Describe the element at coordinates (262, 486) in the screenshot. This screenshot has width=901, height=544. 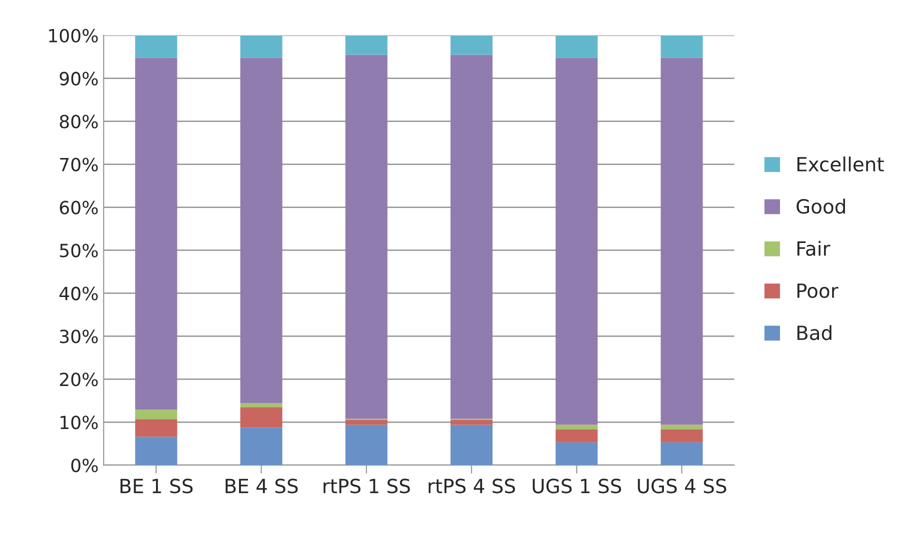
I see `x-tick-label: BE 4 SS` at that location.